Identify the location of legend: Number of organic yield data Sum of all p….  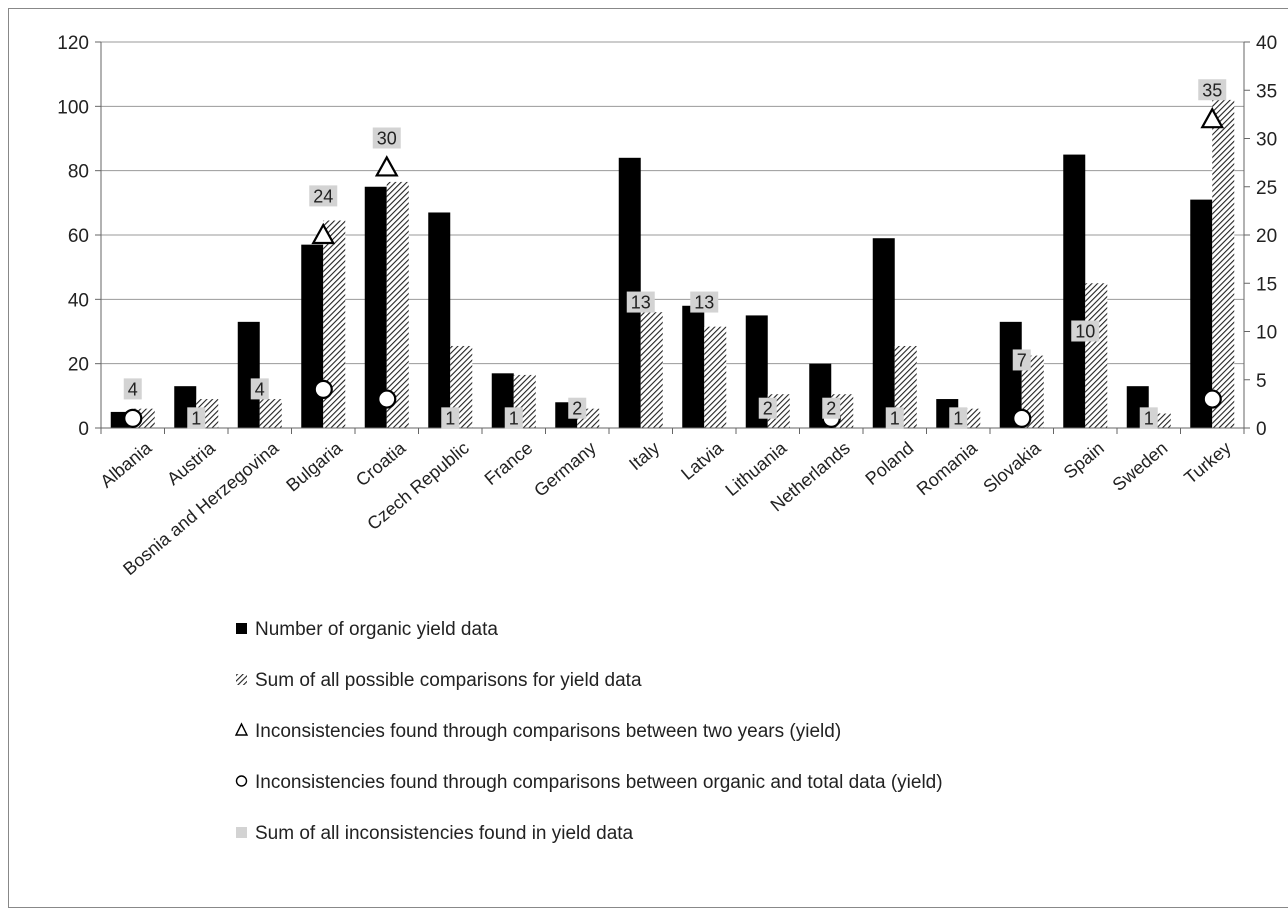
(588, 731).